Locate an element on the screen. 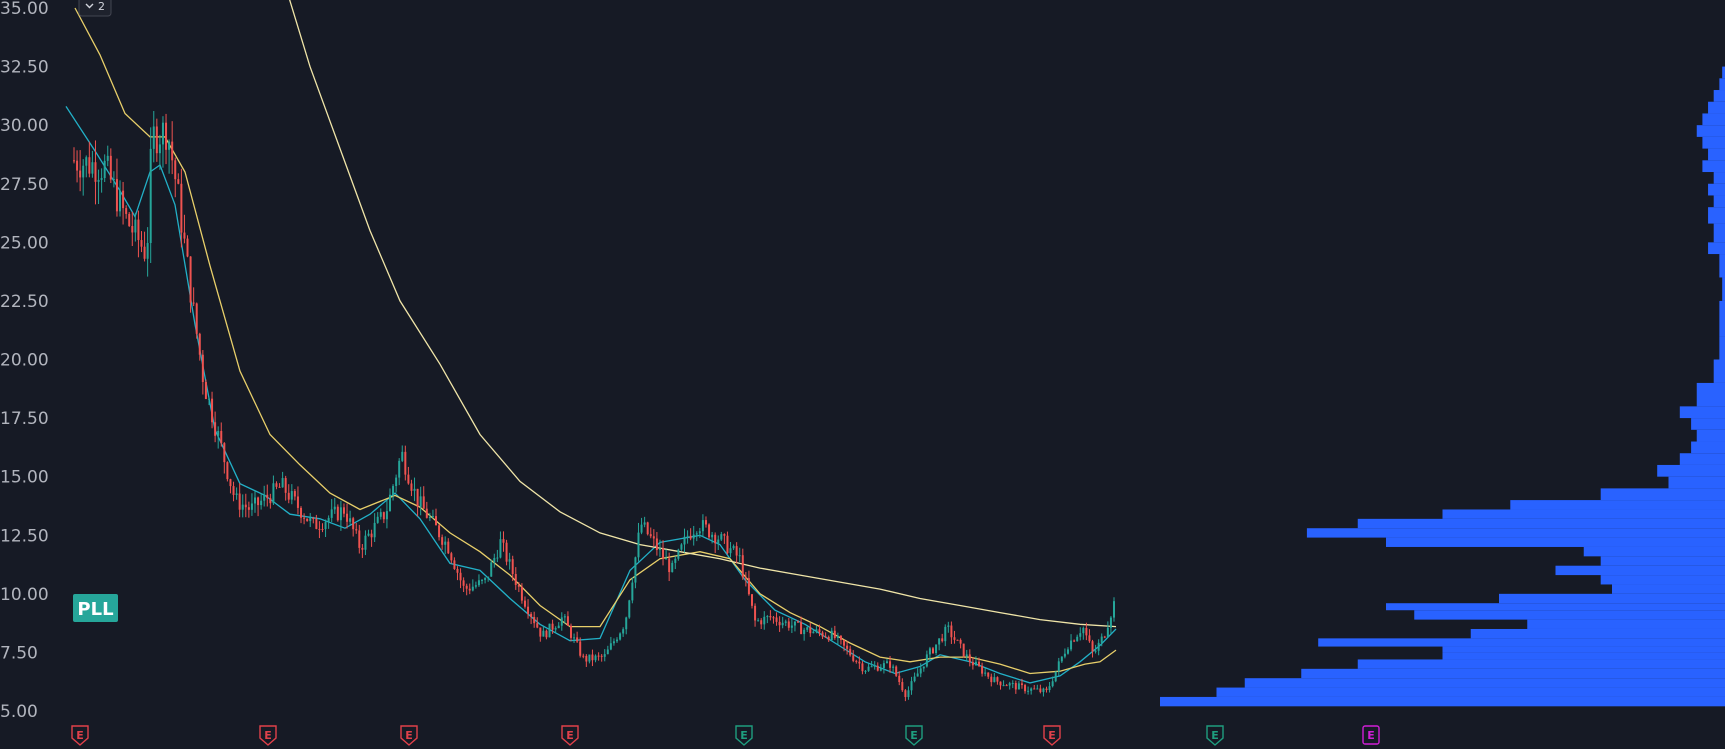 This screenshot has width=1725, height=749. y-tick-label: 27.50 is located at coordinates (24, 185).